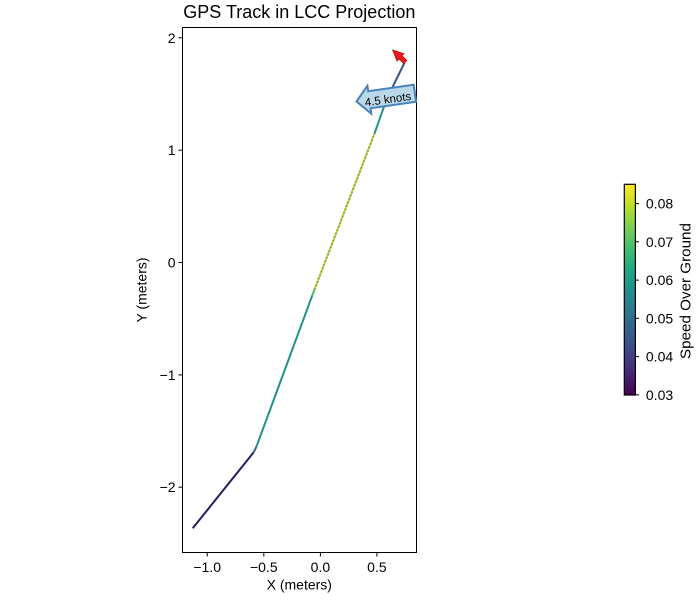 This screenshot has width=700, height=605. What do you see at coordinates (299, 12) in the screenshot?
I see `svg-text: GPS Track in LCC Projection` at bounding box center [299, 12].